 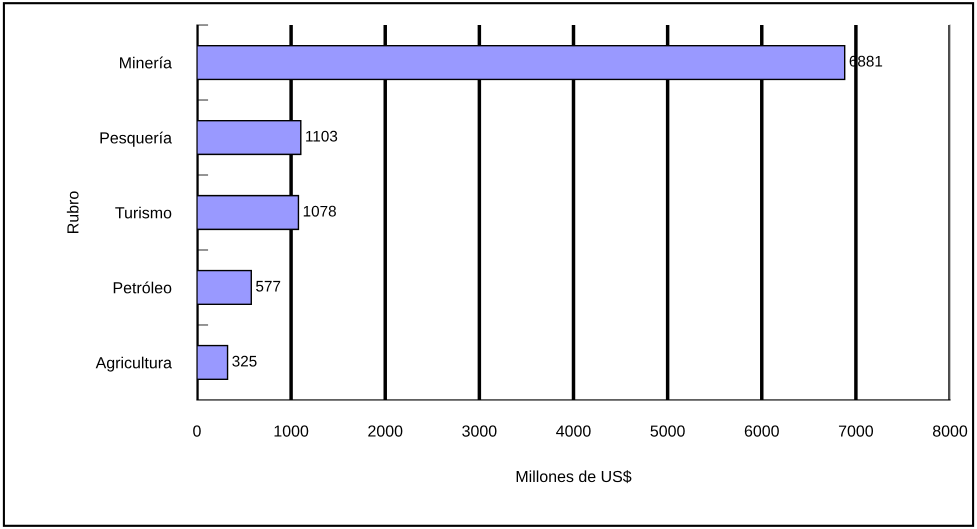 I want to click on y-tick-label: Minería, so click(x=146, y=62).